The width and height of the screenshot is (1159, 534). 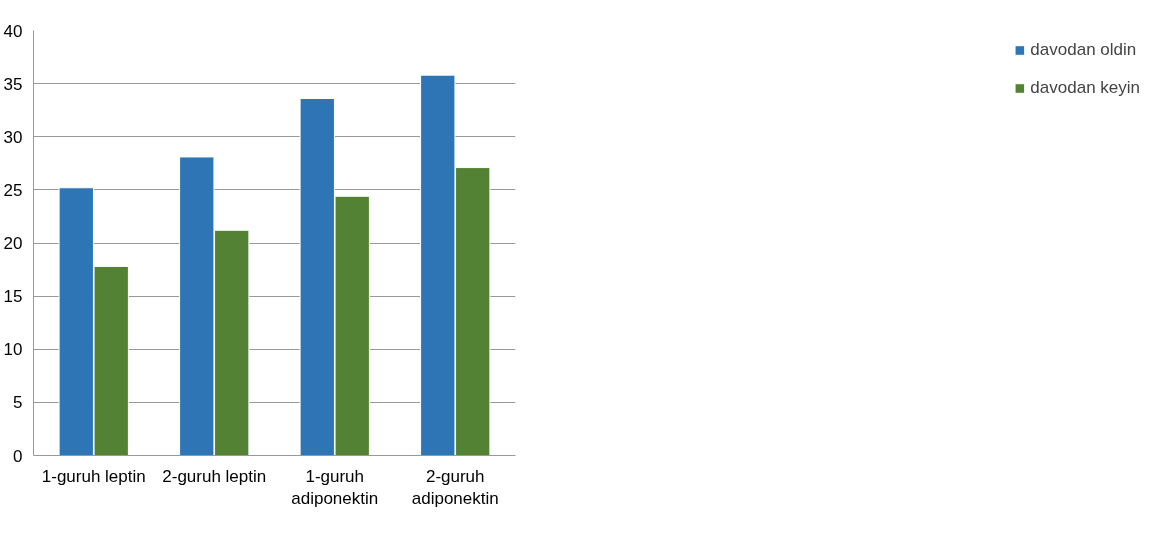 What do you see at coordinates (455, 487) in the screenshot?
I see `x-tick-label: 2-guruh adiponektin` at bounding box center [455, 487].